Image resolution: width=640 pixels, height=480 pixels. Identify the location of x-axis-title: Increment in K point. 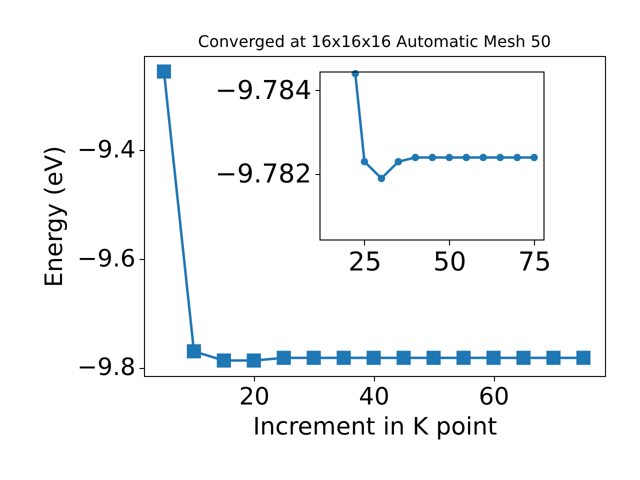
(375, 426).